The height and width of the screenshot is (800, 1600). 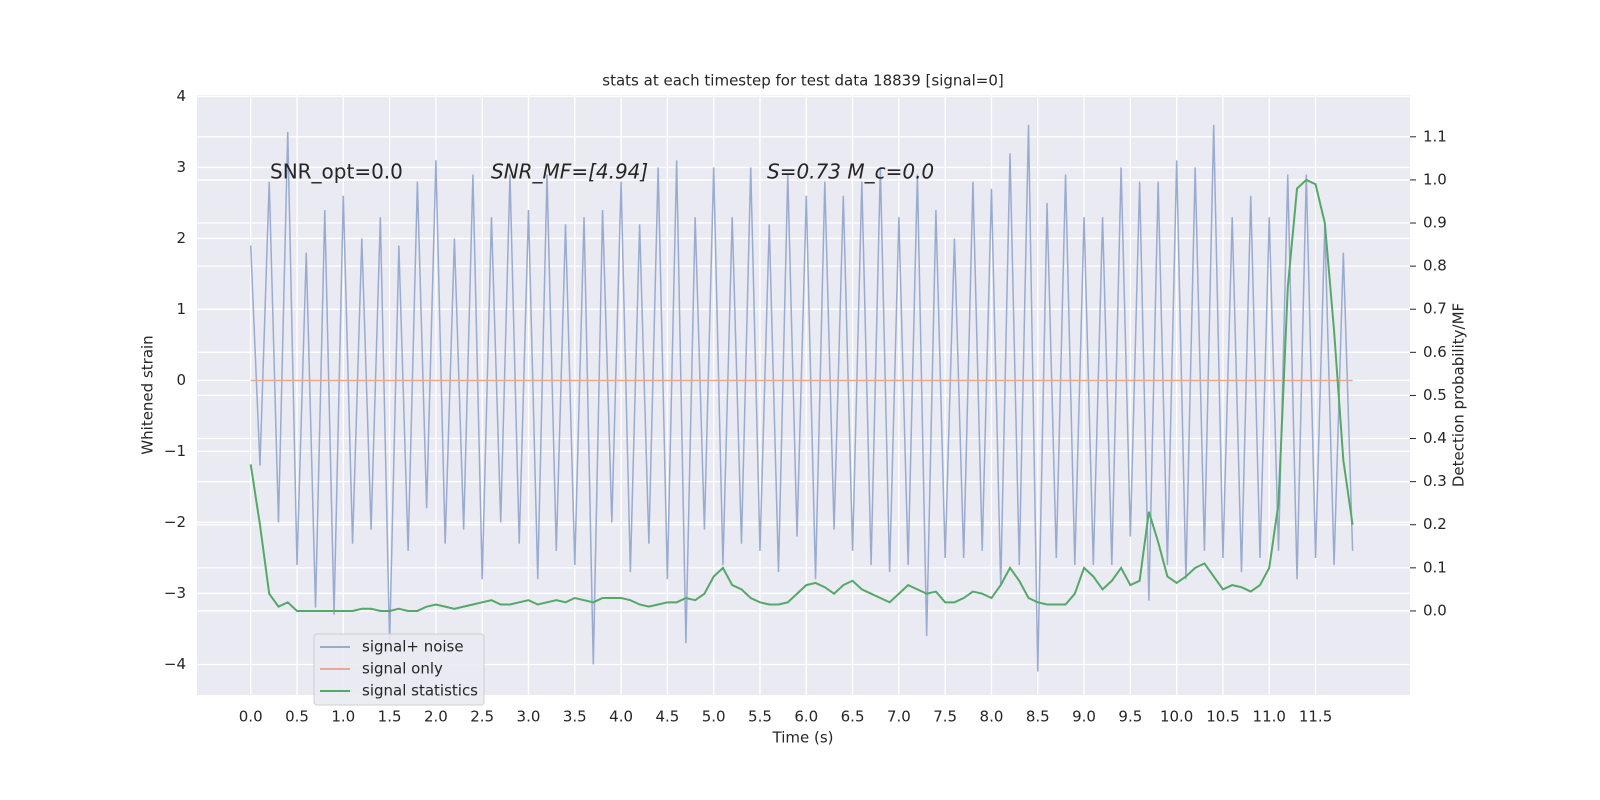 I want to click on x-tick-label: 4.0, so click(x=621, y=717).